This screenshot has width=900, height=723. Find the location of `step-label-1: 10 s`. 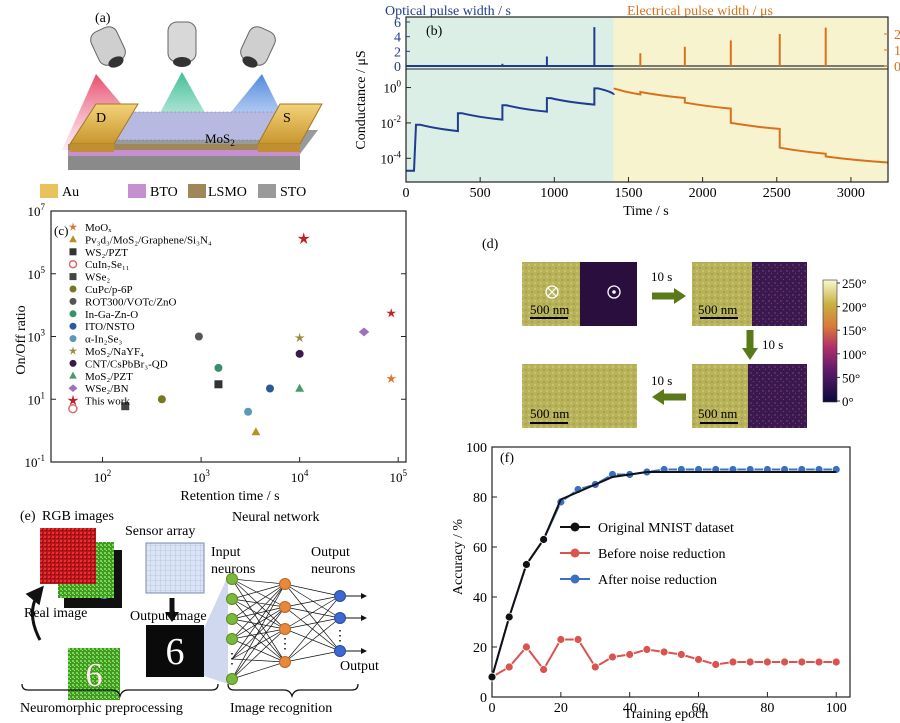

step-label-1: 10 s is located at coordinates (661, 276).